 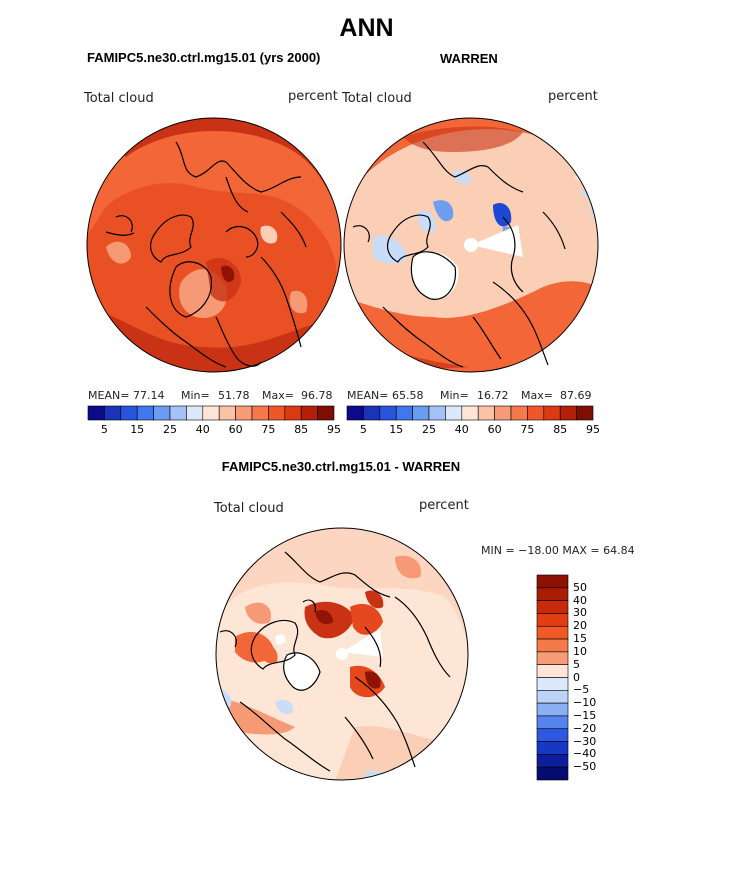 I want to click on right-max-label: Max=, so click(x=537, y=395).